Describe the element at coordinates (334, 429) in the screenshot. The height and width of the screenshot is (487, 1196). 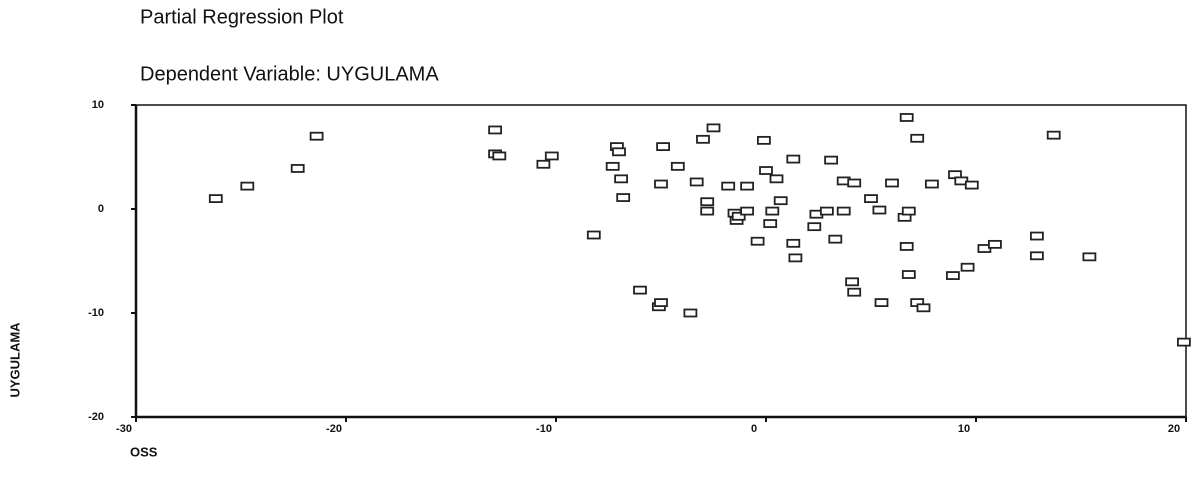
I see `x-tick-label: -20` at that location.